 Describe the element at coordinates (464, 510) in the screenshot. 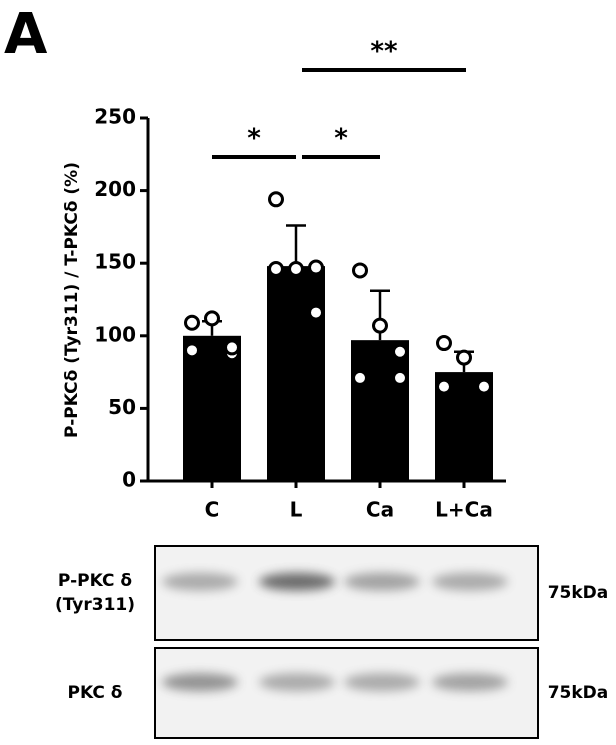

I see `x-tick-label: L+Ca` at that location.